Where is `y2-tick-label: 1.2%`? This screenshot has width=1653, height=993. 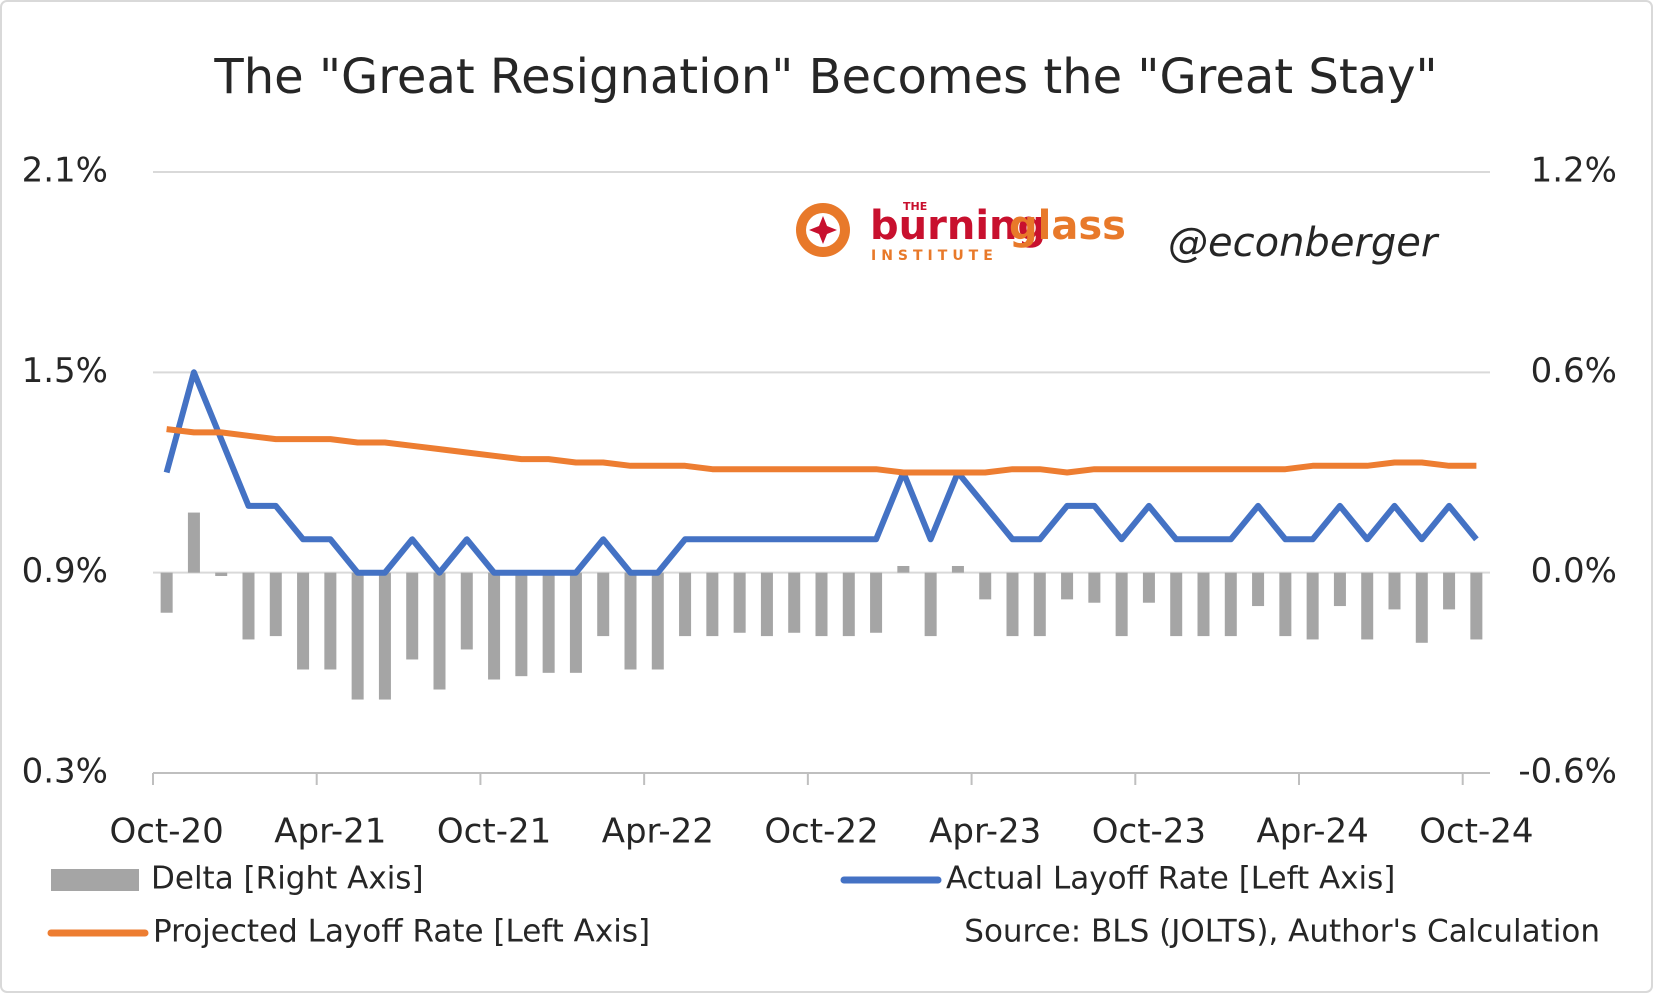
y2-tick-label: 1.2% is located at coordinates (1574, 171).